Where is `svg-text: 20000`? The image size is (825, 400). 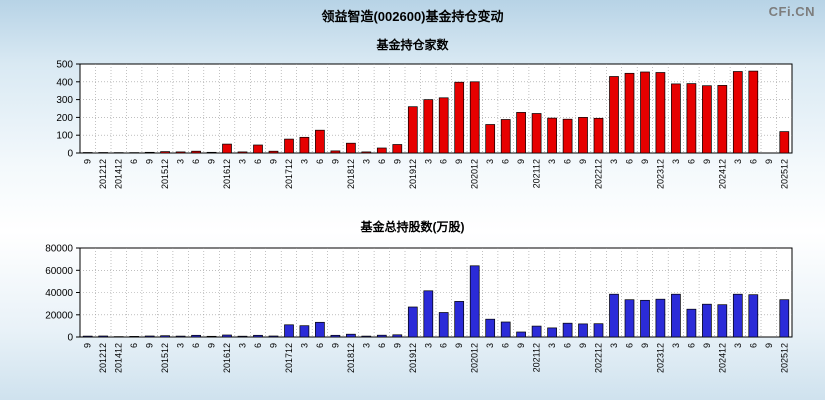 svg-text: 20000 is located at coordinates (59, 315).